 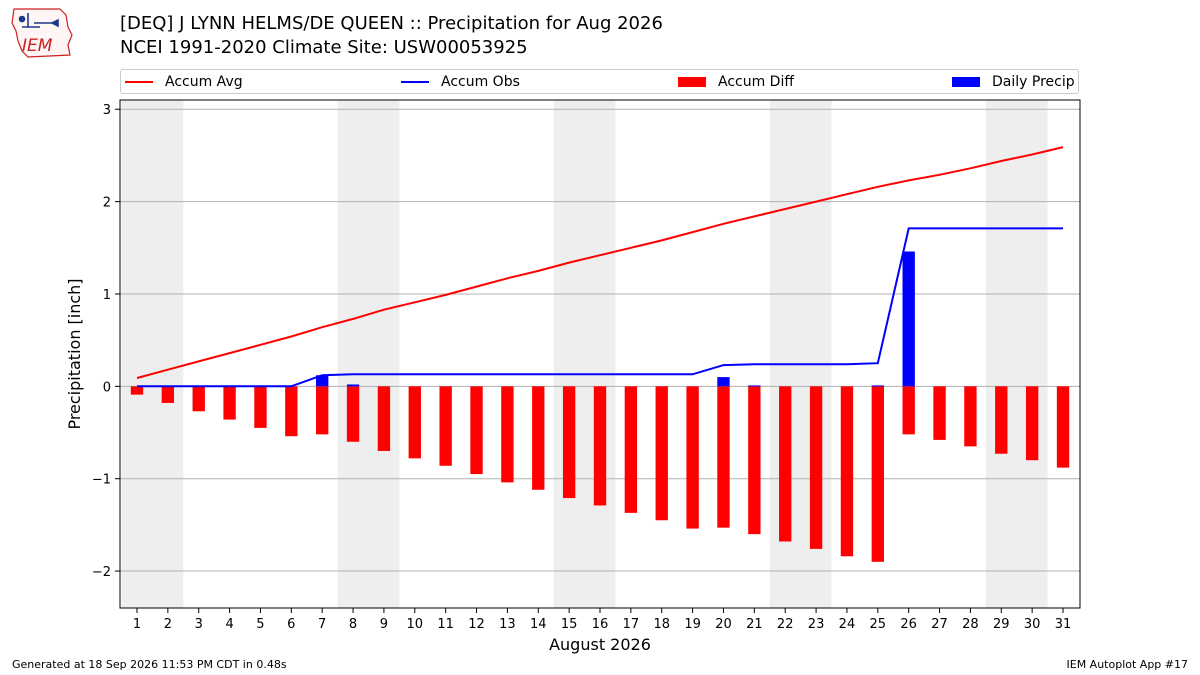 What do you see at coordinates (754, 624) in the screenshot?
I see `x-tick-label: 21` at bounding box center [754, 624].